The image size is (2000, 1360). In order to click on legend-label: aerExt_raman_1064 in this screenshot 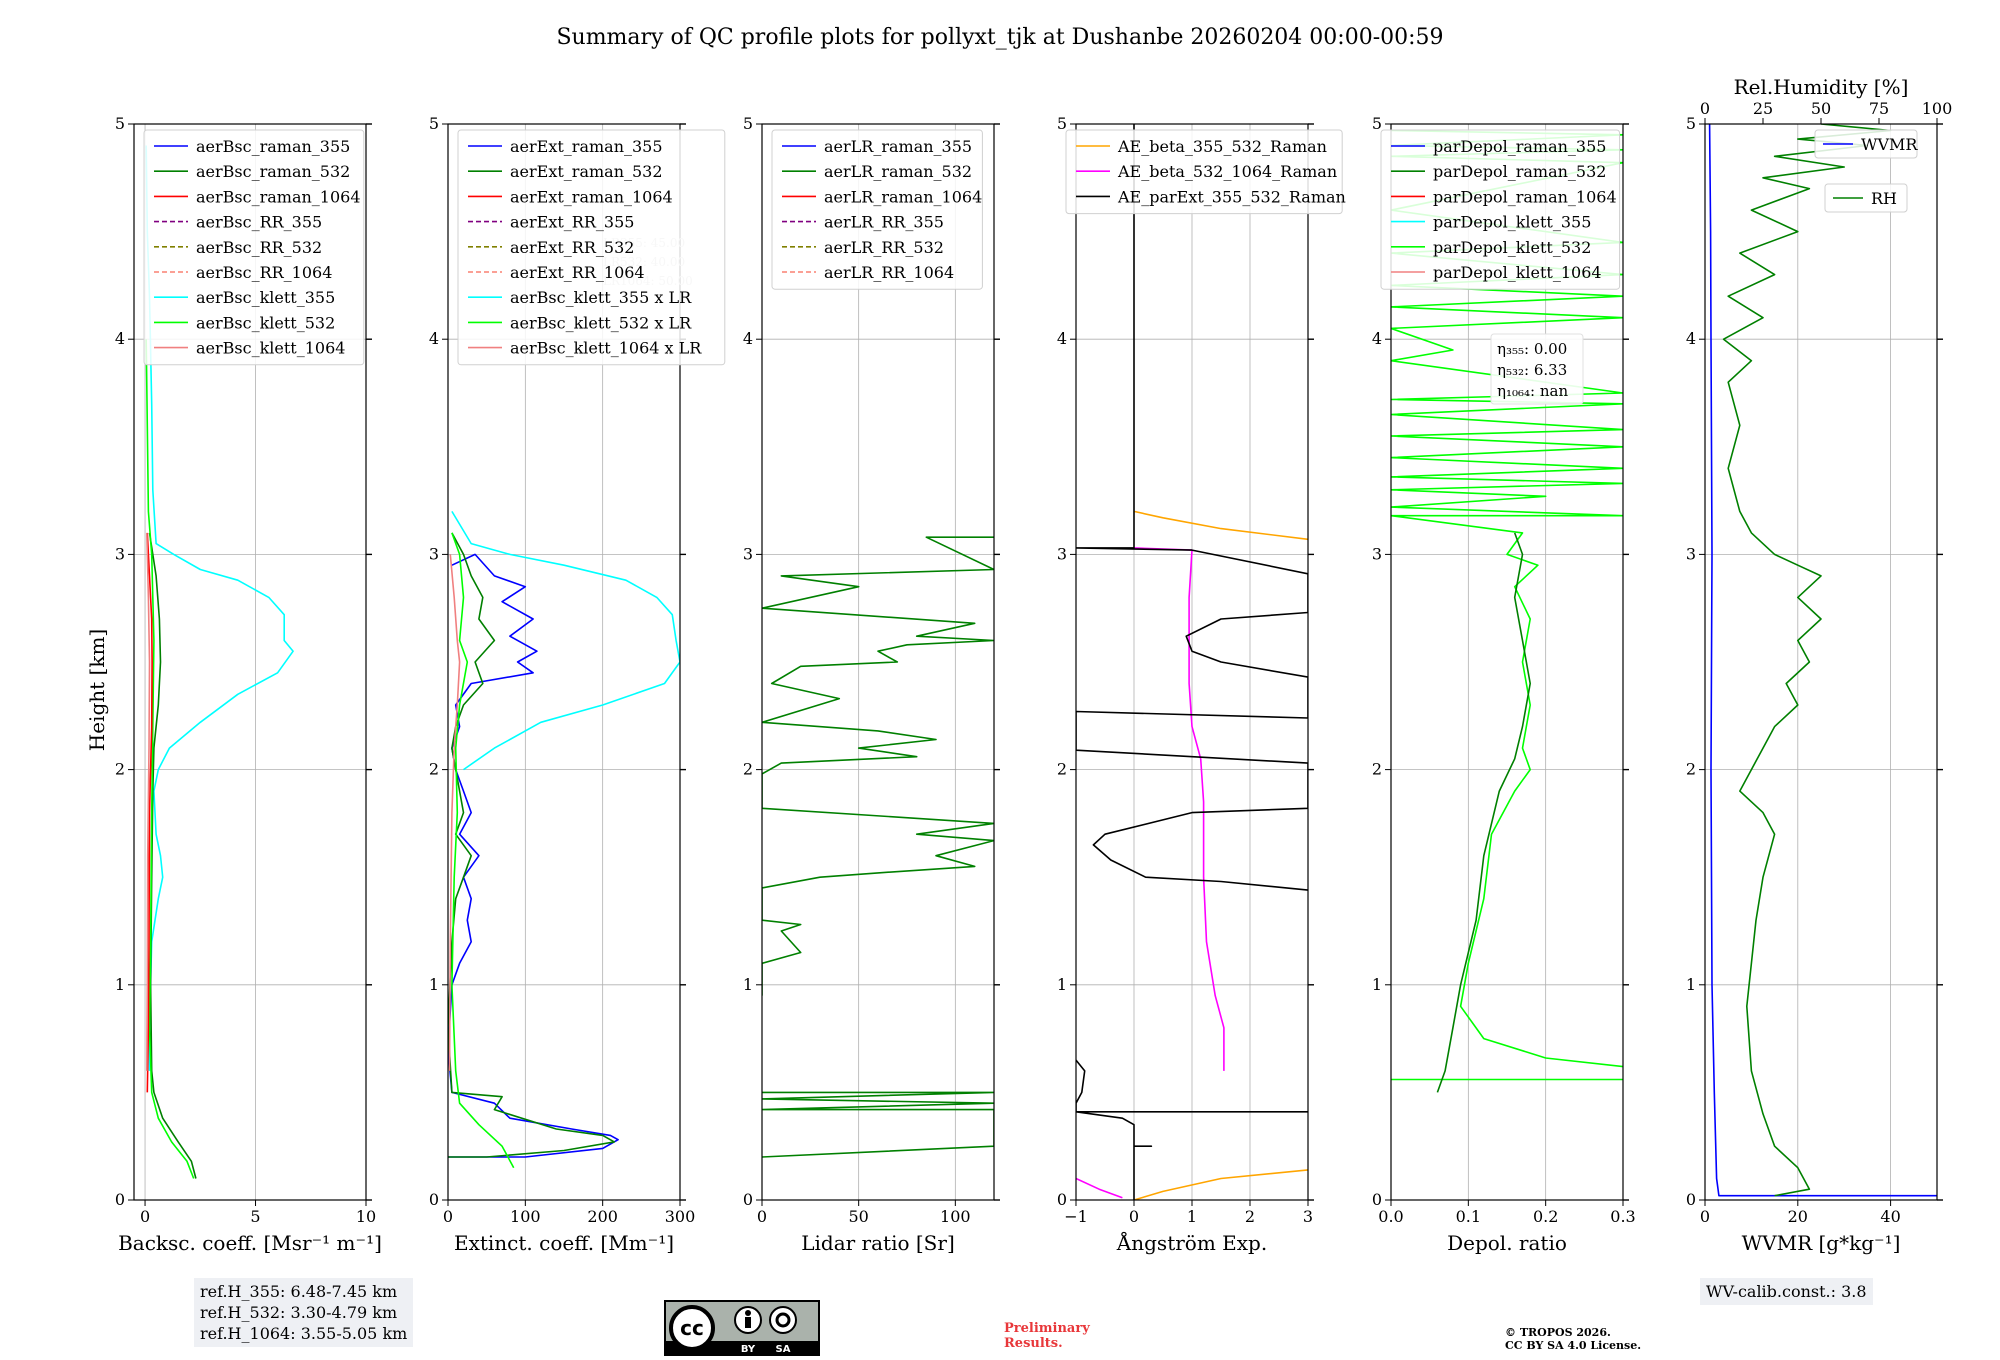, I will do `click(591, 196)`.